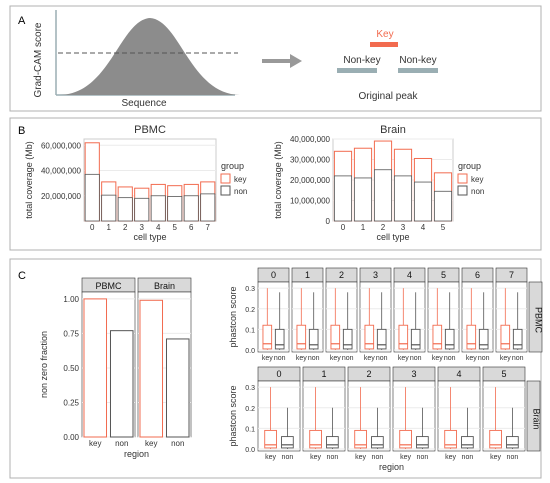 This screenshot has height=483, width=550. Describe the element at coordinates (250, 330) in the screenshot. I see `y-tick-label: 0.1` at that location.